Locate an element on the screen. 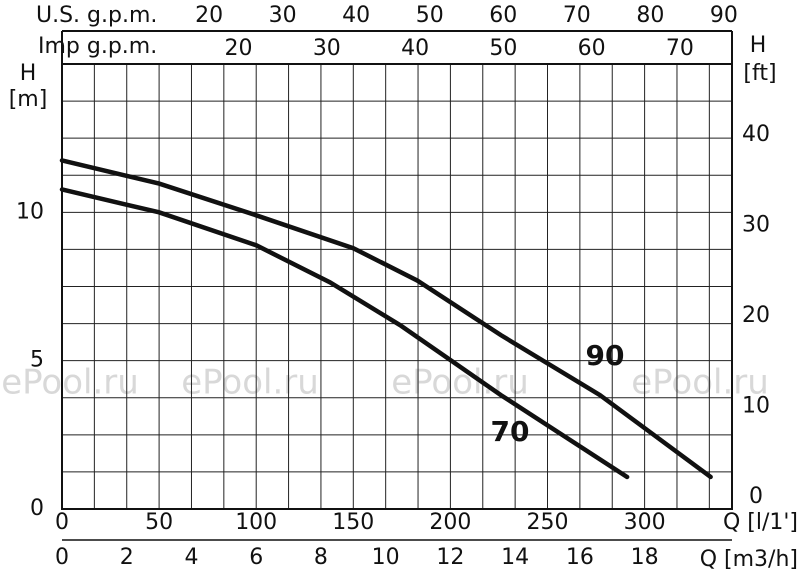  top-axis-label: Imp g.p.m. is located at coordinates (97, 46).